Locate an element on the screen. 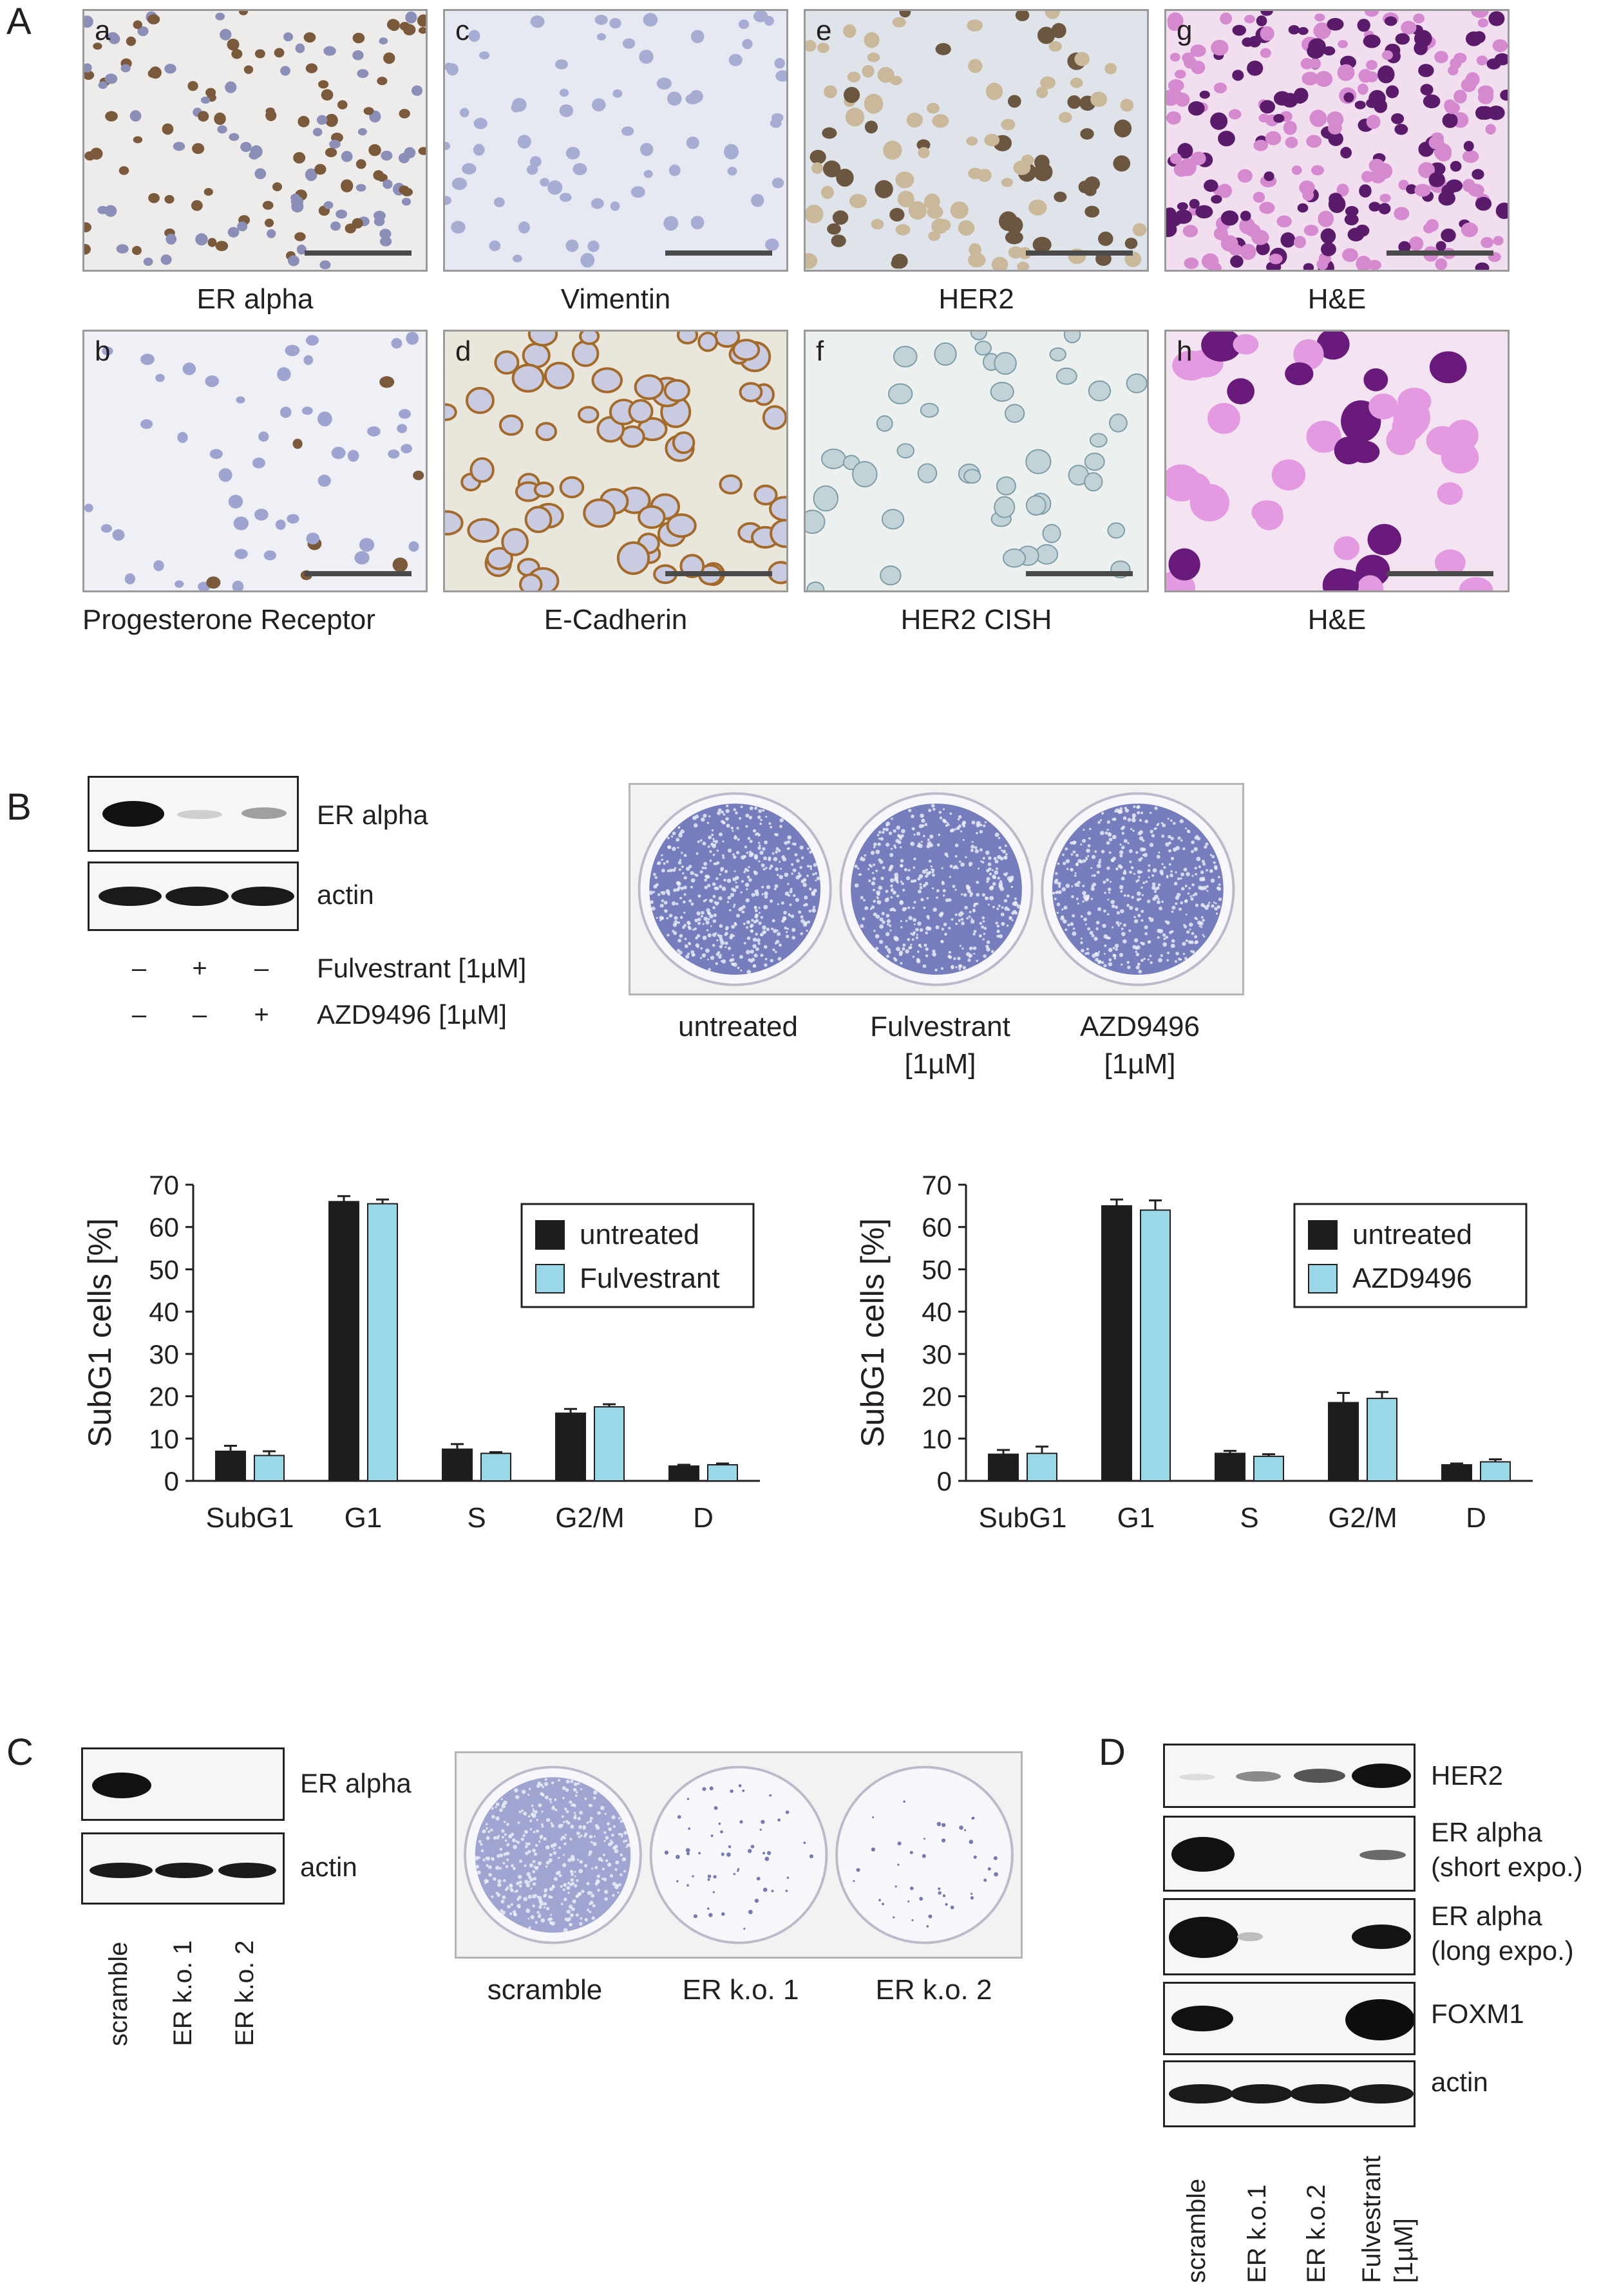  x-tick-label: G1 is located at coordinates (1136, 1518).